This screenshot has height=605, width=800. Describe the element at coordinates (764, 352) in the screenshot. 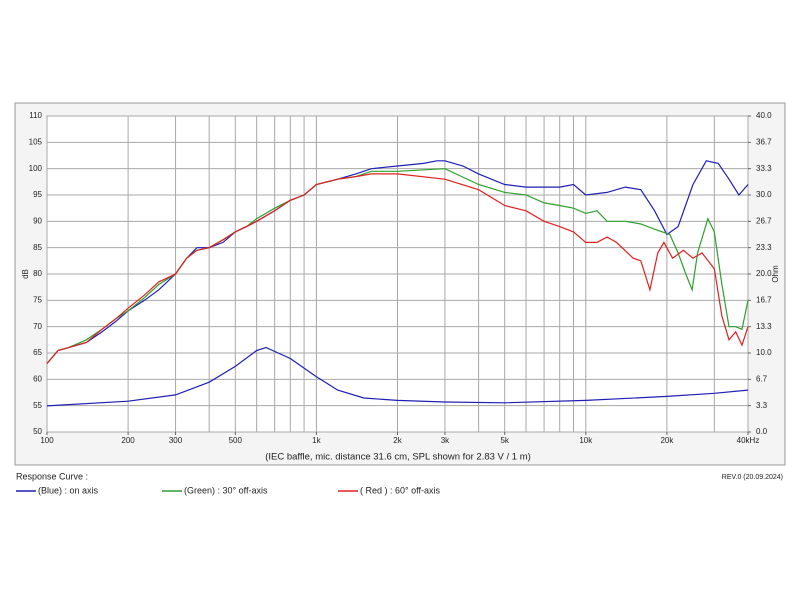

I see `y2-tick-label: 10.0` at that location.